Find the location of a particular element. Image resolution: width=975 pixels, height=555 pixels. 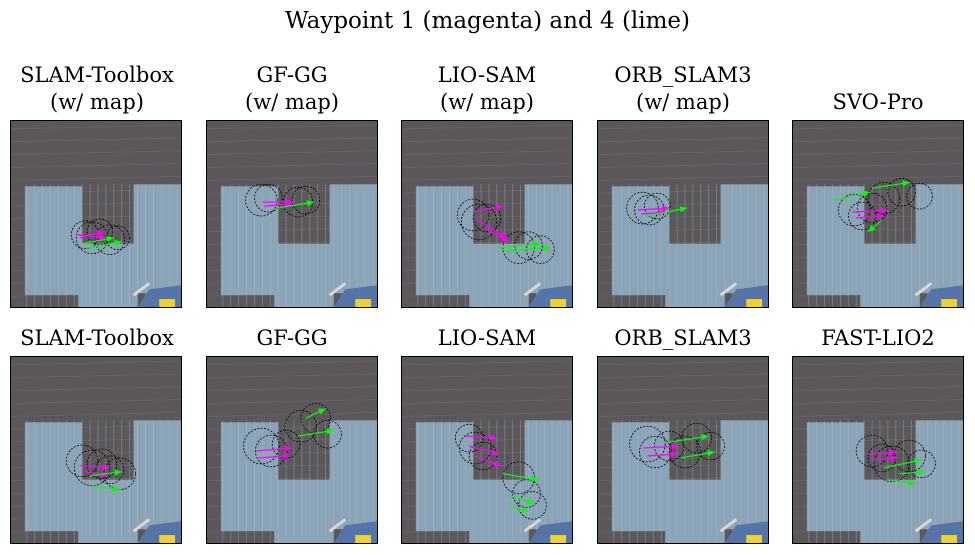

panel-title-line1: FAST-LIO2 is located at coordinates (878, 338).